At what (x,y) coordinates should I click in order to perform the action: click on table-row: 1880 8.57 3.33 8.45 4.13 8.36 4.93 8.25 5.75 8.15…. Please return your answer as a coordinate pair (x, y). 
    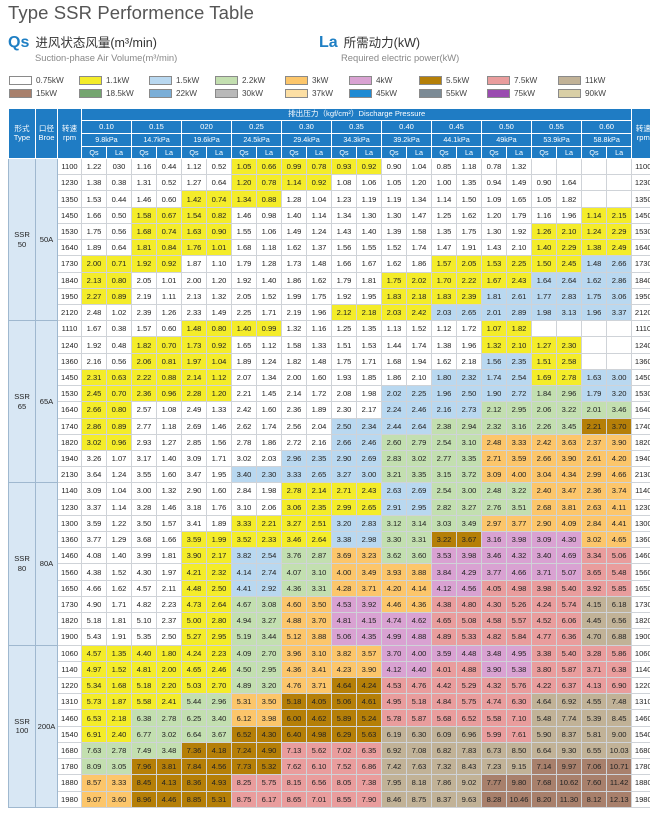
    Looking at the image, I should click on (329, 783).